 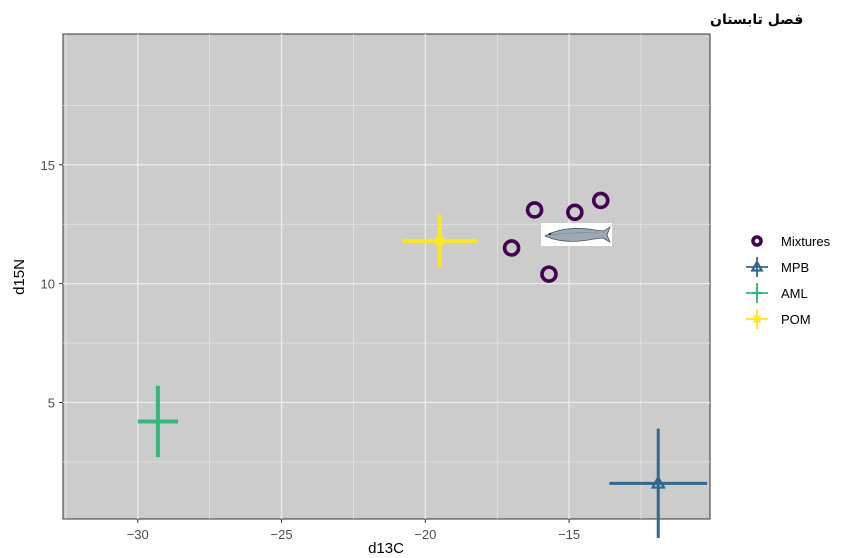 What do you see at coordinates (576, 234) in the screenshot?
I see `fish-picture` at bounding box center [576, 234].